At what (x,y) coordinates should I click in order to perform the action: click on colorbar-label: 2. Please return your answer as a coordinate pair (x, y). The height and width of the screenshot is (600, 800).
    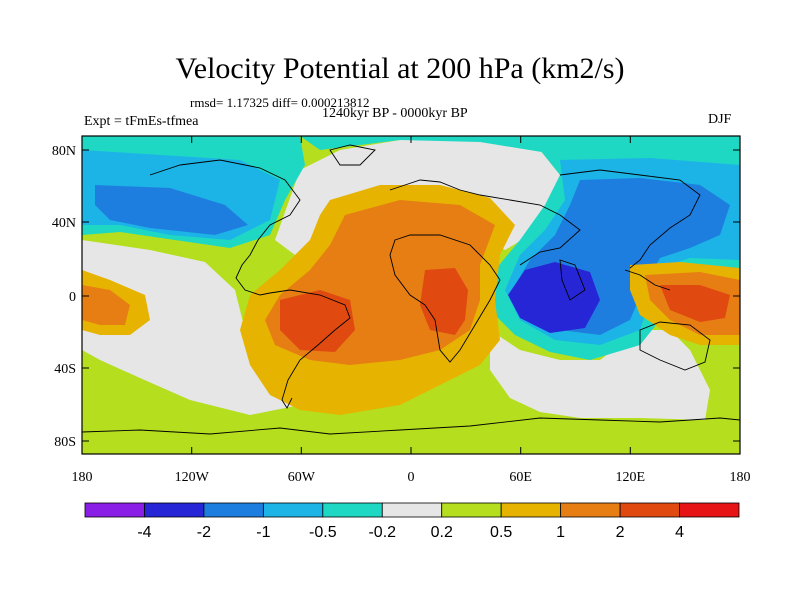
    Looking at the image, I should click on (620, 532).